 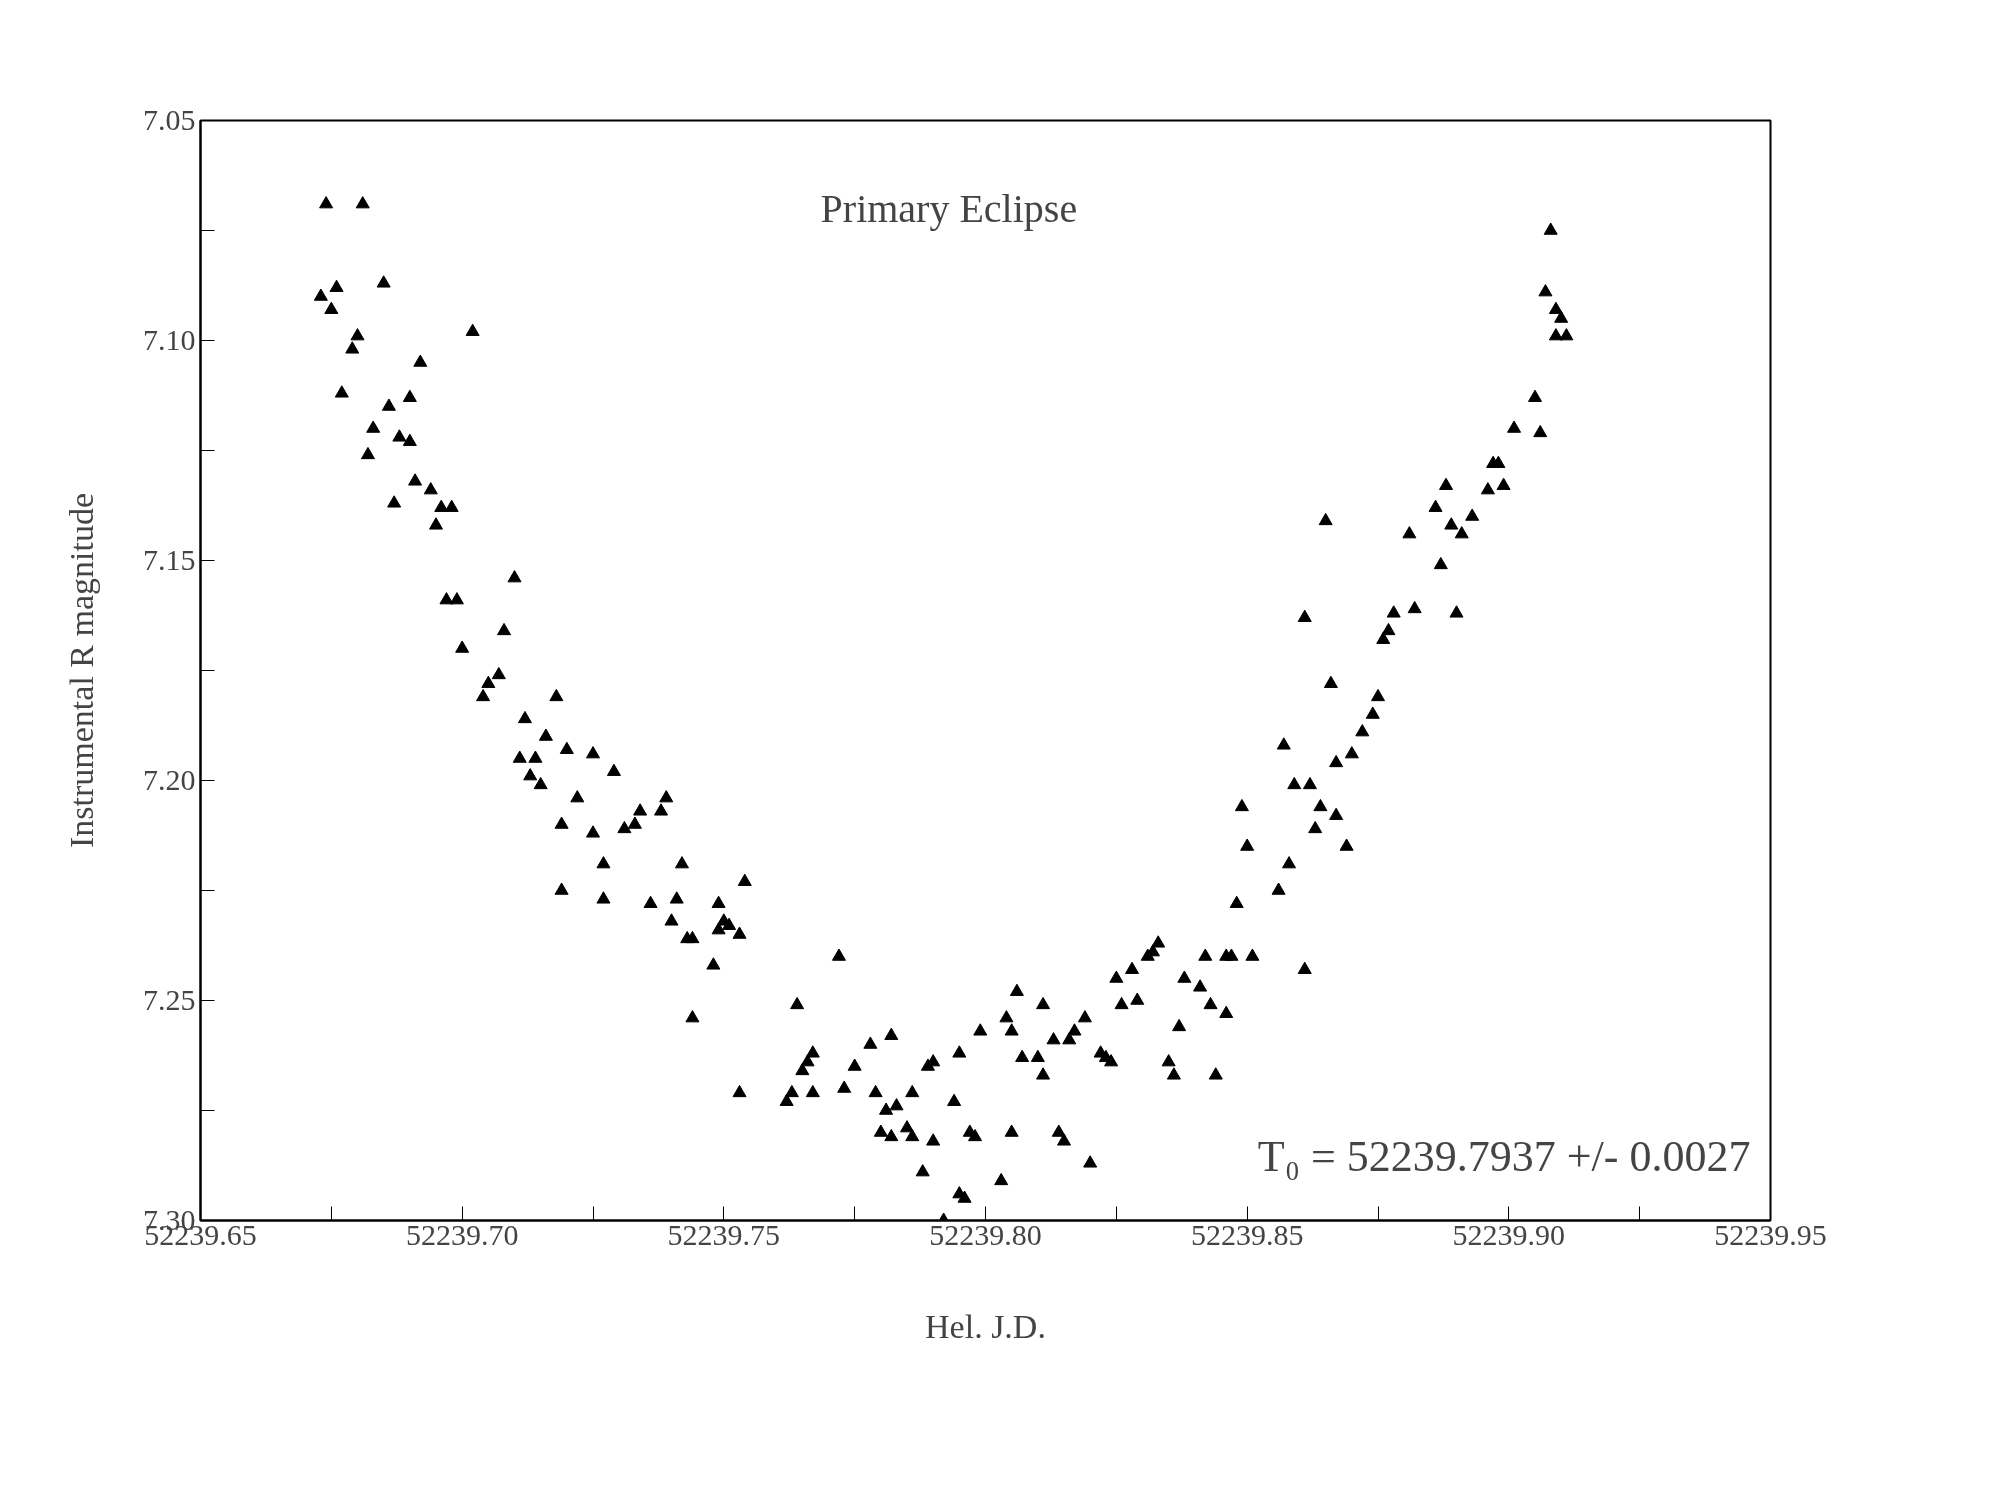 What do you see at coordinates (1504, 1156) in the screenshot?
I see `annotation: T₀ = 52239.7937 +/- 0.0027` at bounding box center [1504, 1156].